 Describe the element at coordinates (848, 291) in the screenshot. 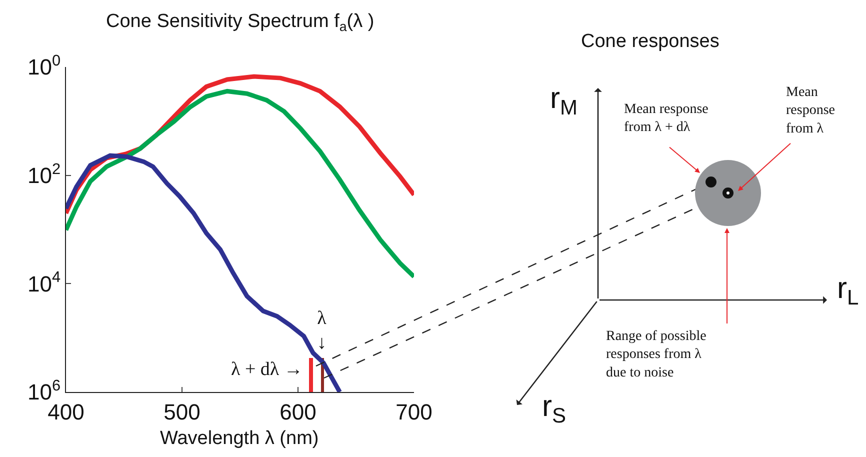

I see `text: r$_{L}$` at that location.